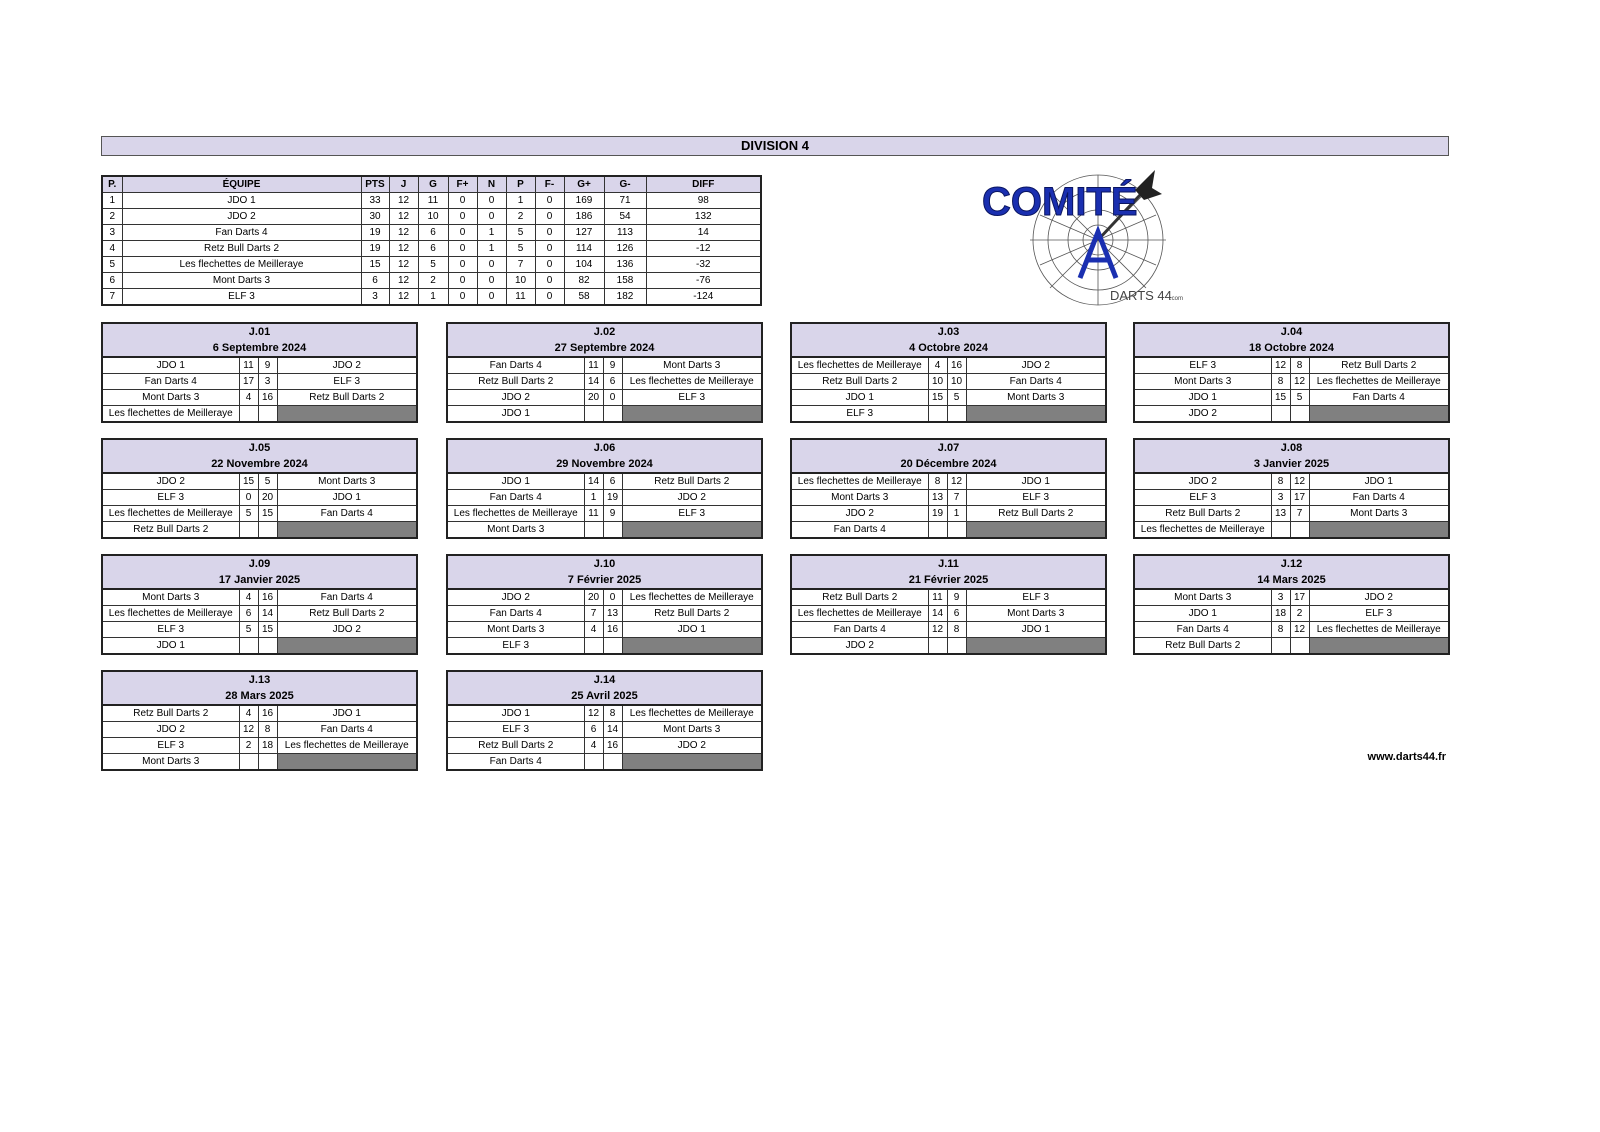 The image size is (1600, 1132). Describe the element at coordinates (259, 597) in the screenshot. I see `match-row: Mont Darts 3 4 16 Fan Darts 4` at that location.